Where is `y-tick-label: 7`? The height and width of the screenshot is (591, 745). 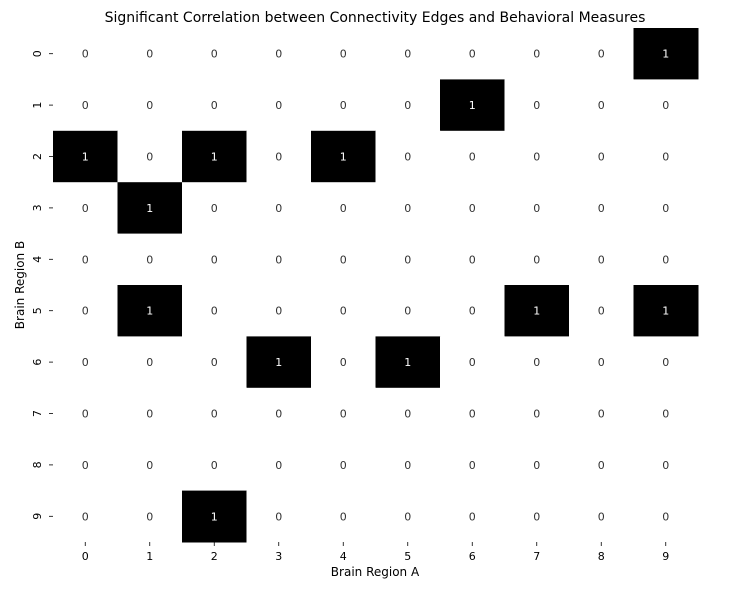
y-tick-label: 7 is located at coordinates (37, 413).